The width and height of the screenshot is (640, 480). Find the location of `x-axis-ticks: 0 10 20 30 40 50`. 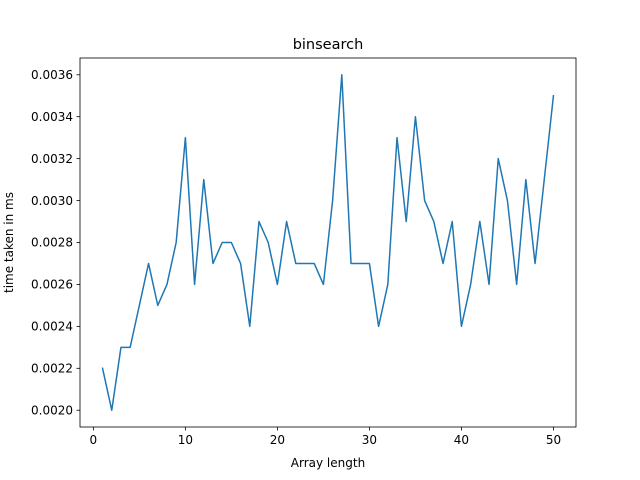

x-axis-ticks: 0 10 20 30 40 50 is located at coordinates (325, 437).